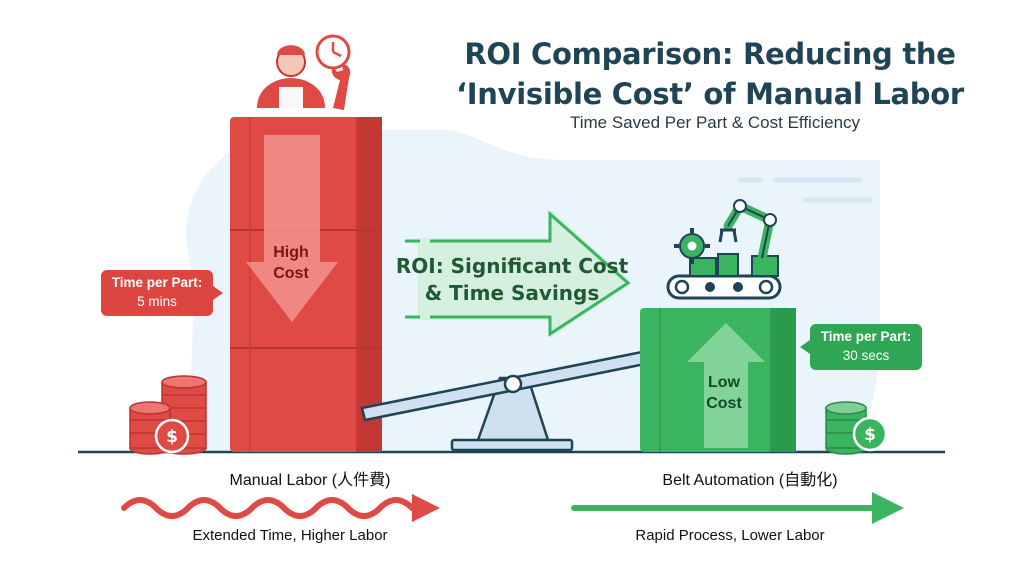 This screenshot has width=1024, height=572. I want to click on manual-wave-arrow, so click(280, 508).